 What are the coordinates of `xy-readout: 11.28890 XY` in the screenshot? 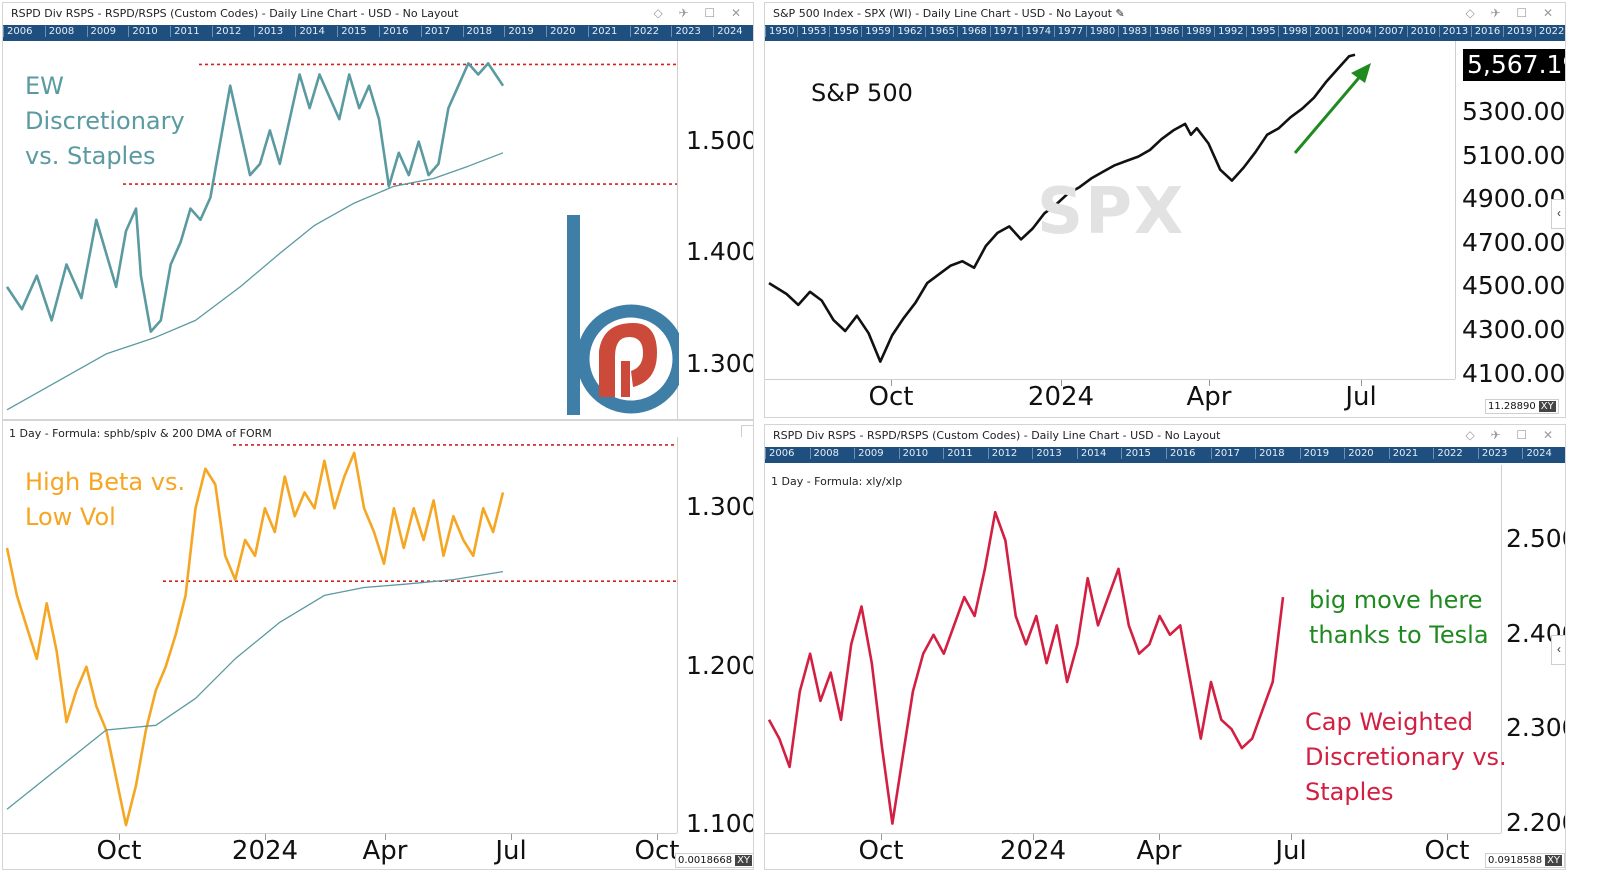 It's located at (1522, 406).